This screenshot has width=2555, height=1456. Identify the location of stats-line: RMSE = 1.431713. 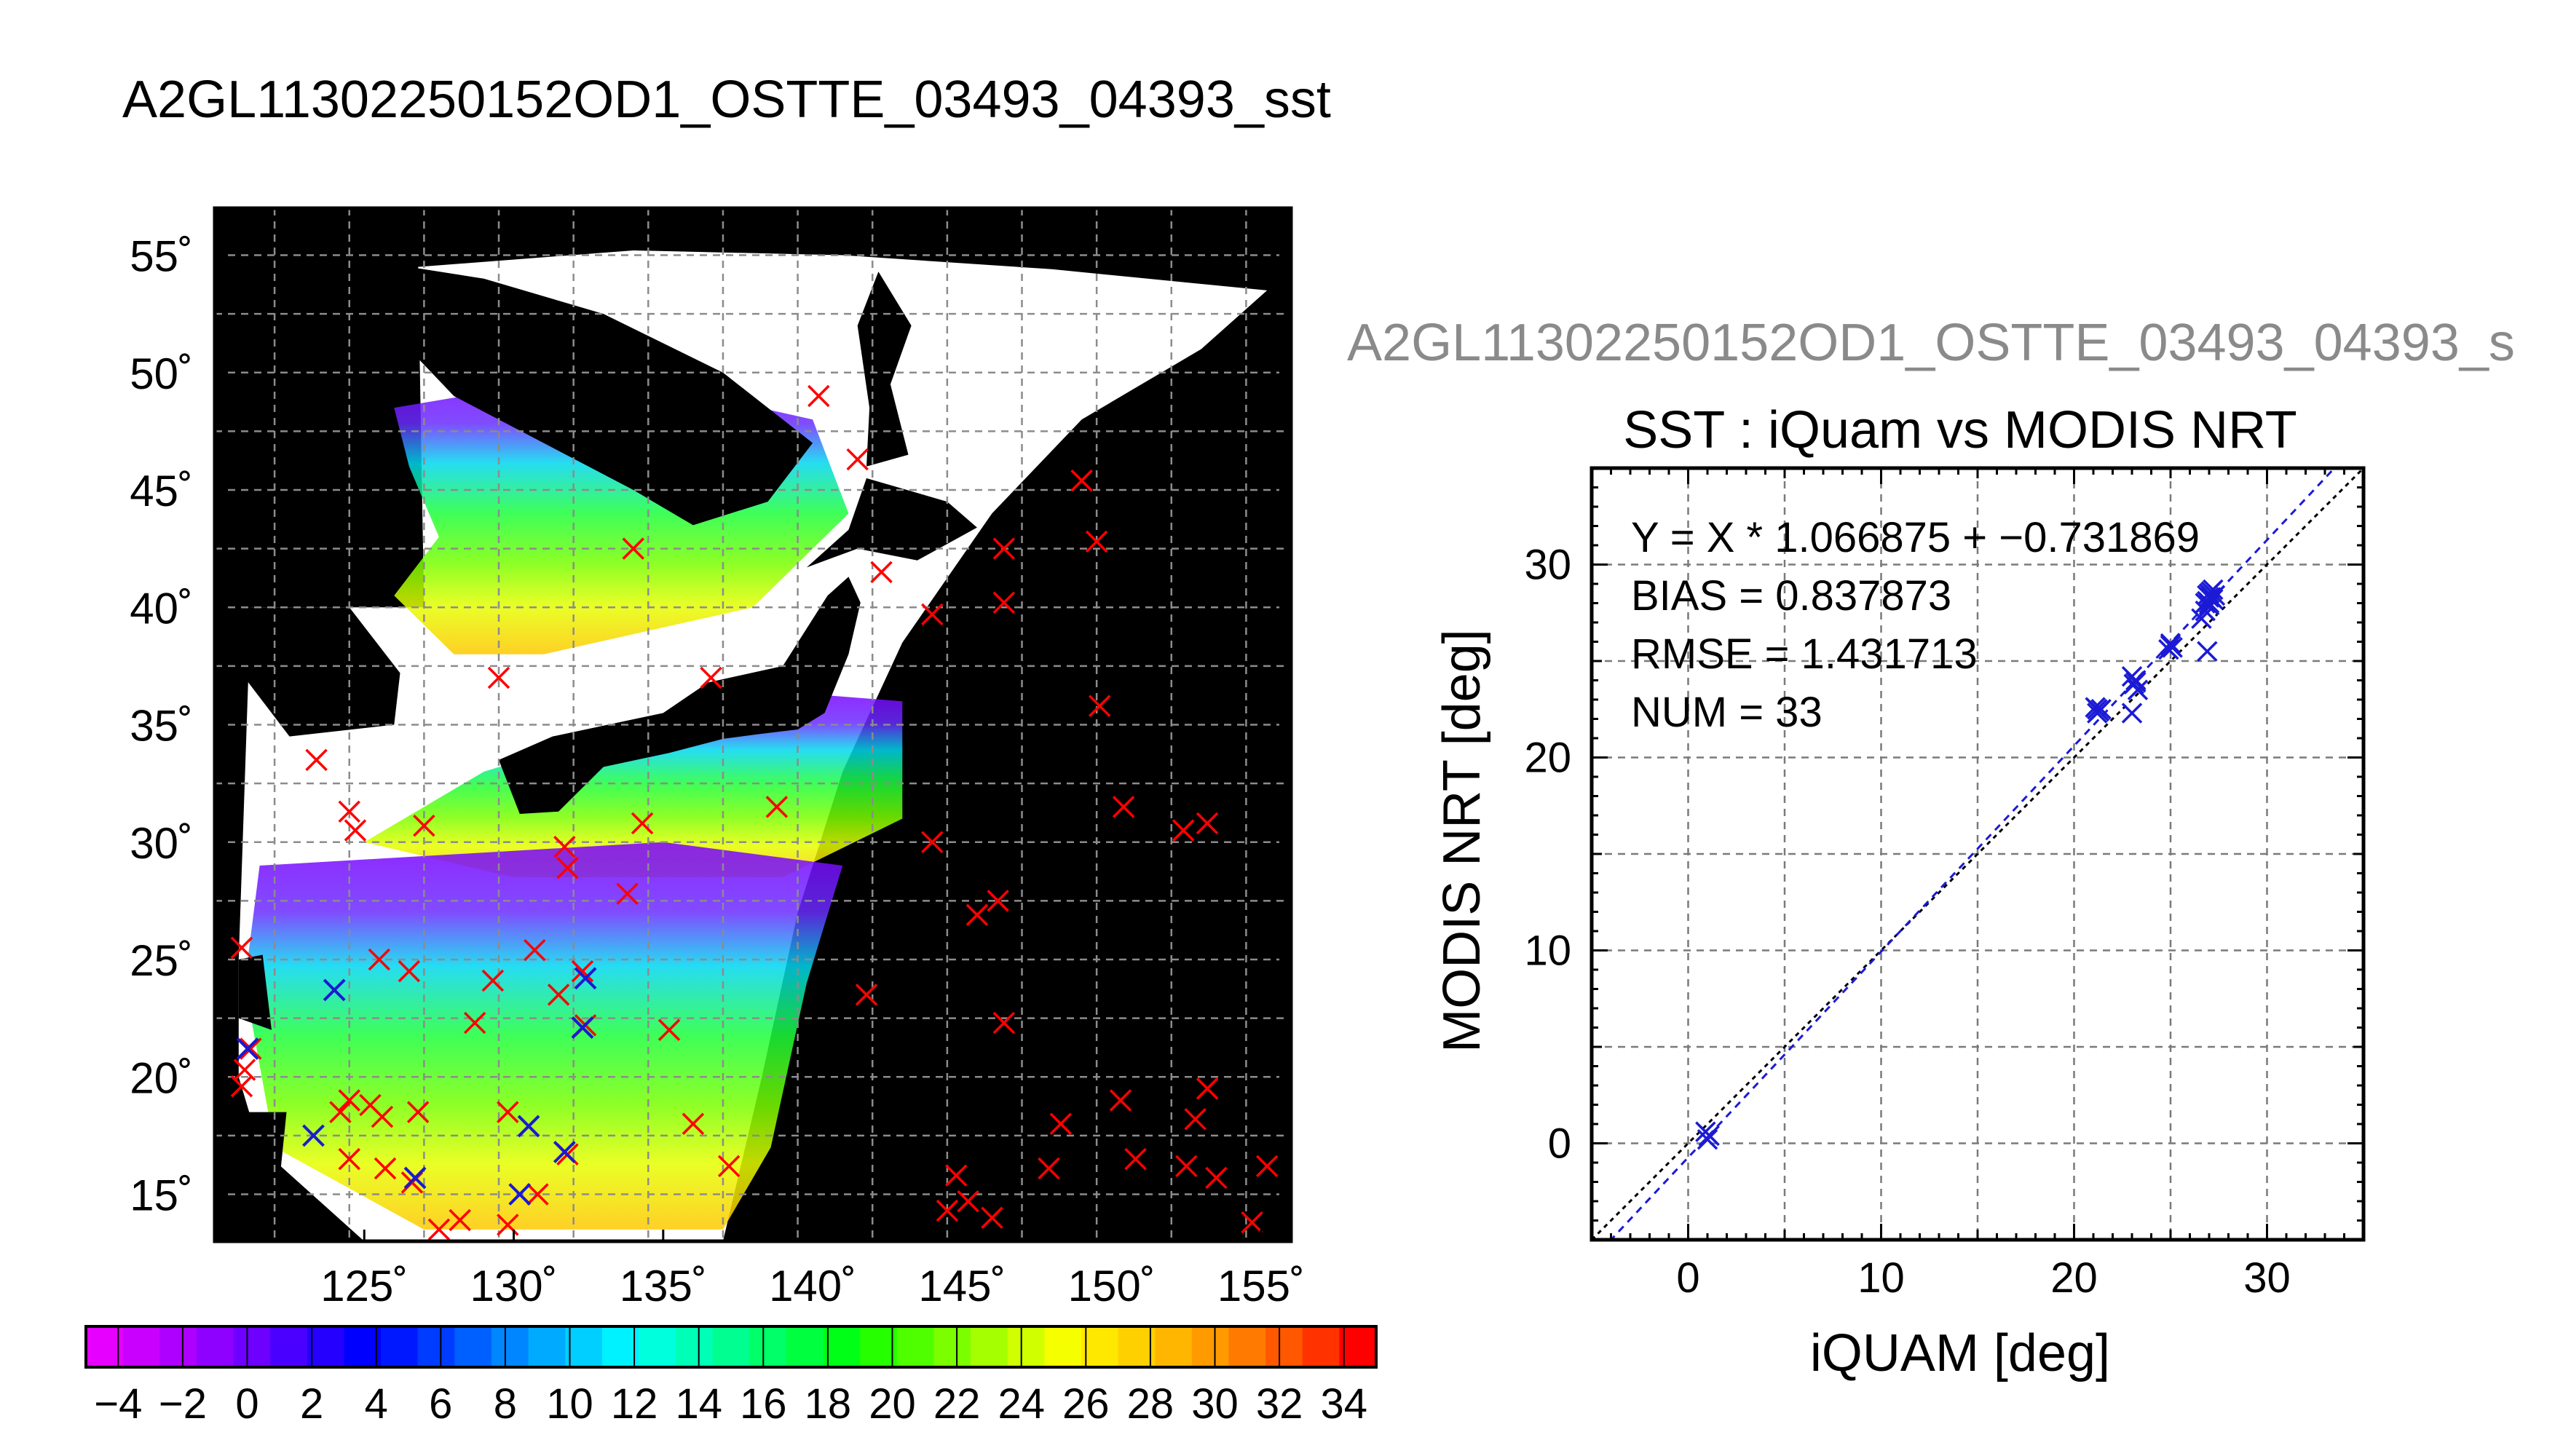
(1804, 654).